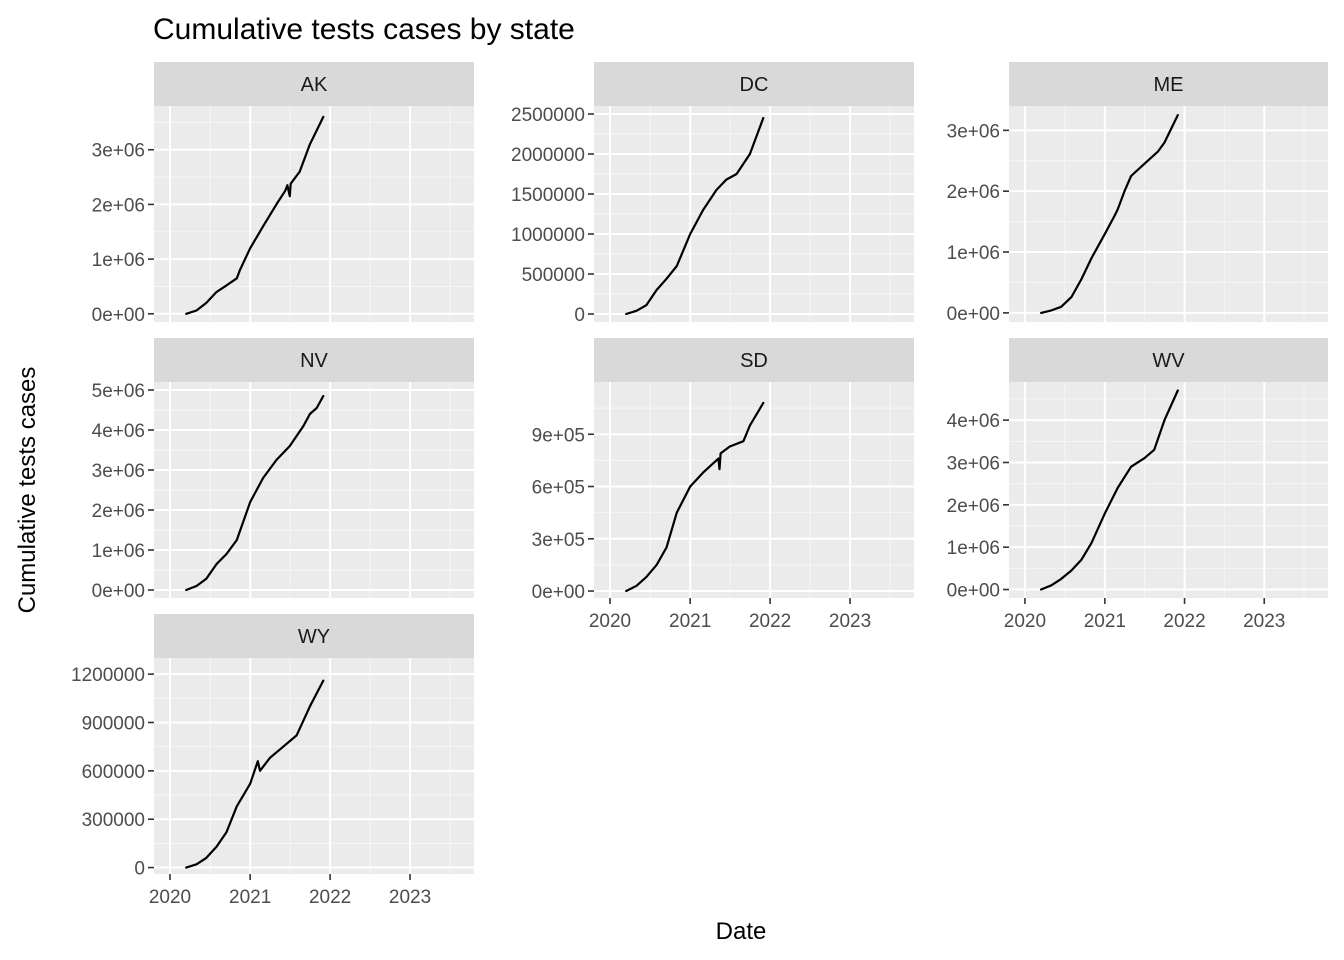  I want to click on y-tick-label: 1200000, so click(108, 675).